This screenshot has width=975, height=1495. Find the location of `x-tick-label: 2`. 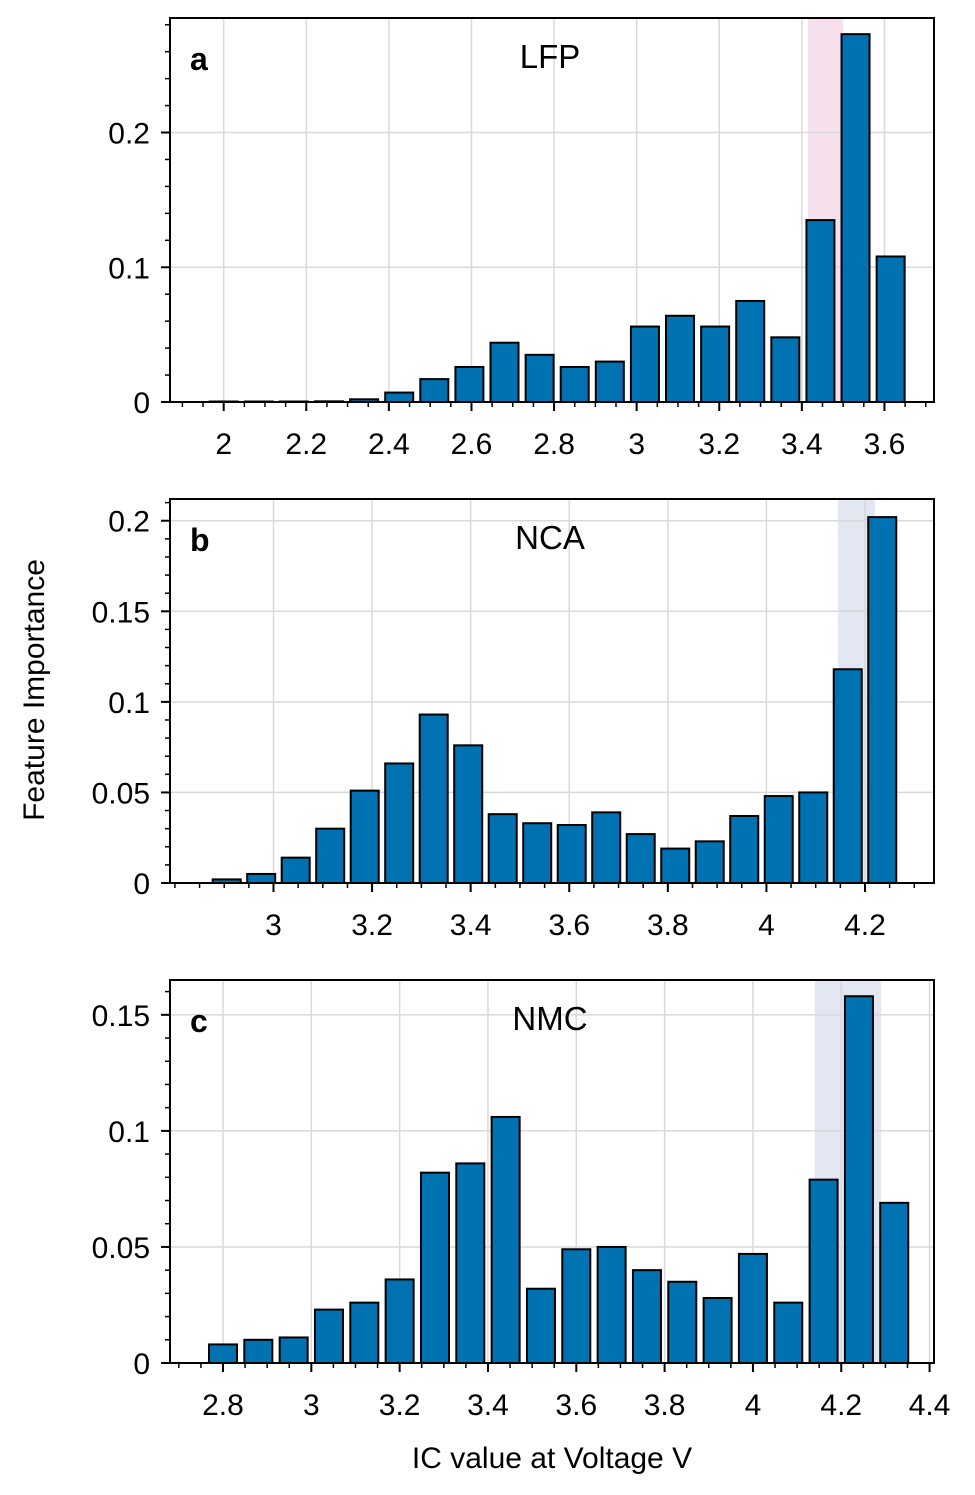

x-tick-label: 2 is located at coordinates (223, 444).